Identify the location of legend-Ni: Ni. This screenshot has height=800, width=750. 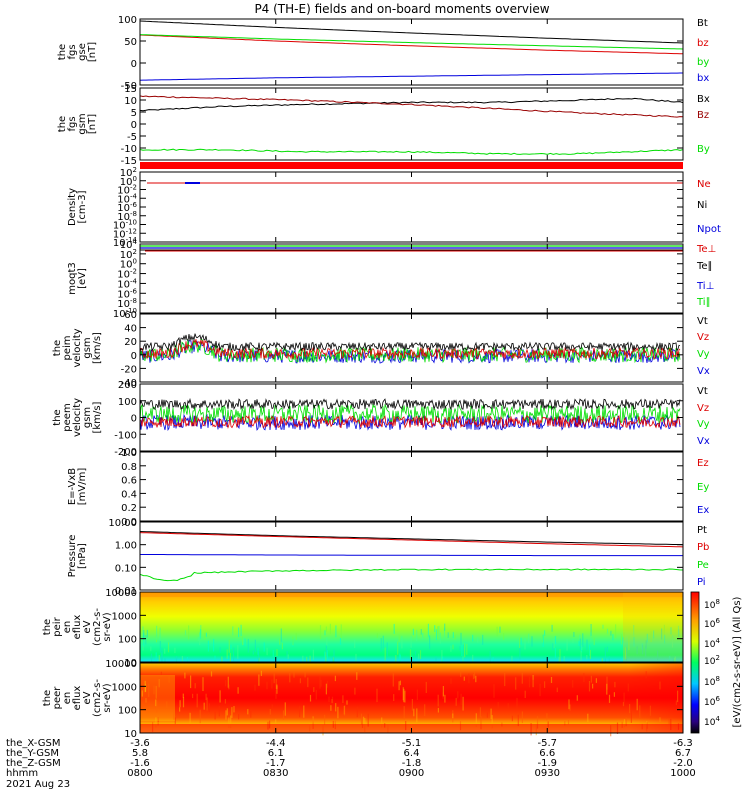
(702, 205).